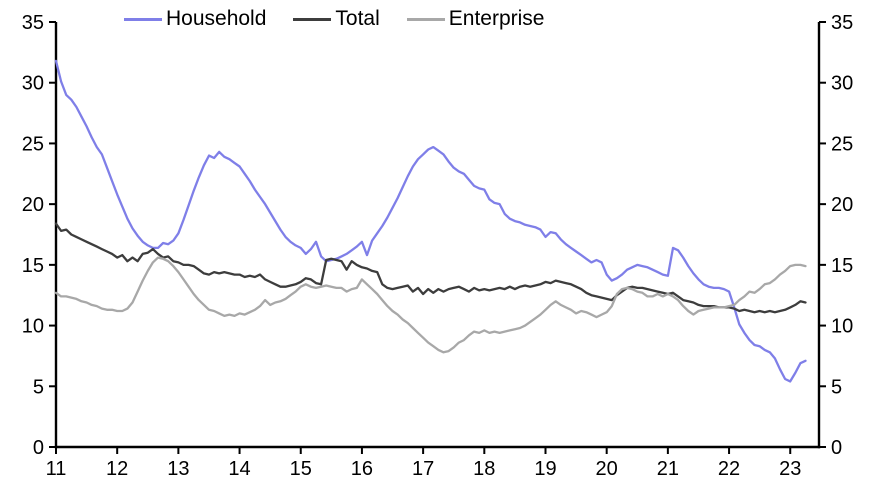 This screenshot has height=492, width=882. What do you see at coordinates (117, 469) in the screenshot?
I see `x-tick-label: 12` at bounding box center [117, 469].